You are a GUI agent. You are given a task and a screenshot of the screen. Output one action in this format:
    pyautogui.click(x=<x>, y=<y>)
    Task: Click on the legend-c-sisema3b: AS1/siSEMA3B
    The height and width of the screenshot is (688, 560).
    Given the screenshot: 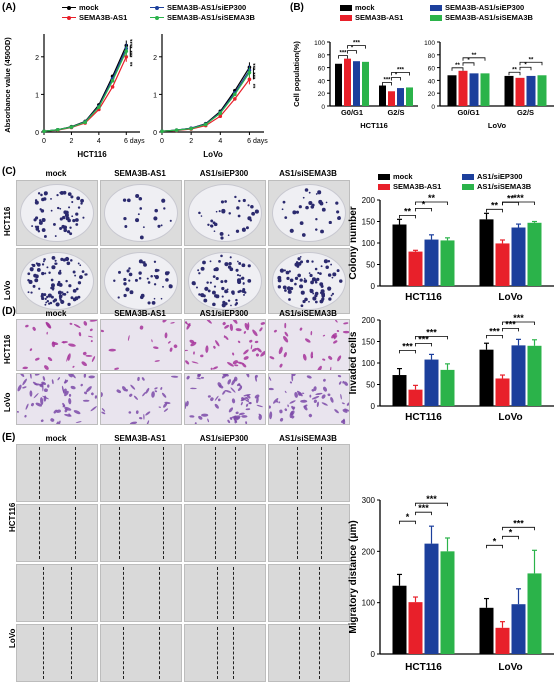 What is the action you would take?
    pyautogui.click(x=496, y=186)
    